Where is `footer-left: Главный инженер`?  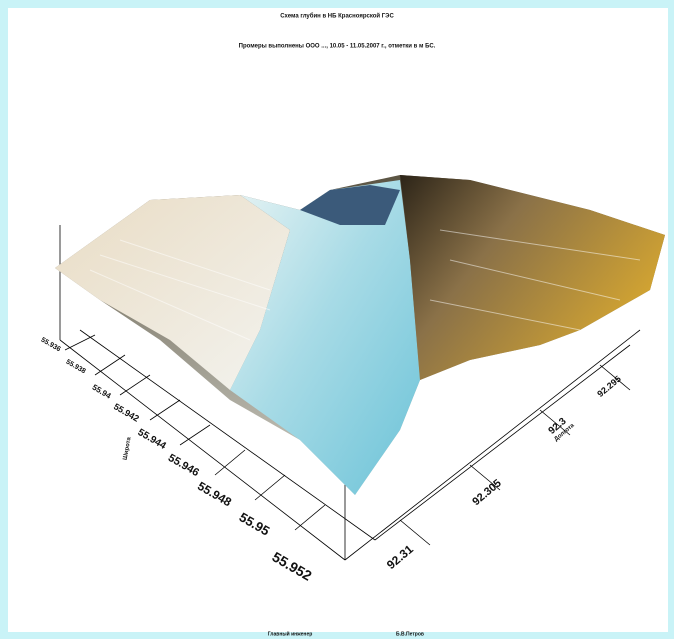 footer-left: Главный инженер is located at coordinates (290, 633).